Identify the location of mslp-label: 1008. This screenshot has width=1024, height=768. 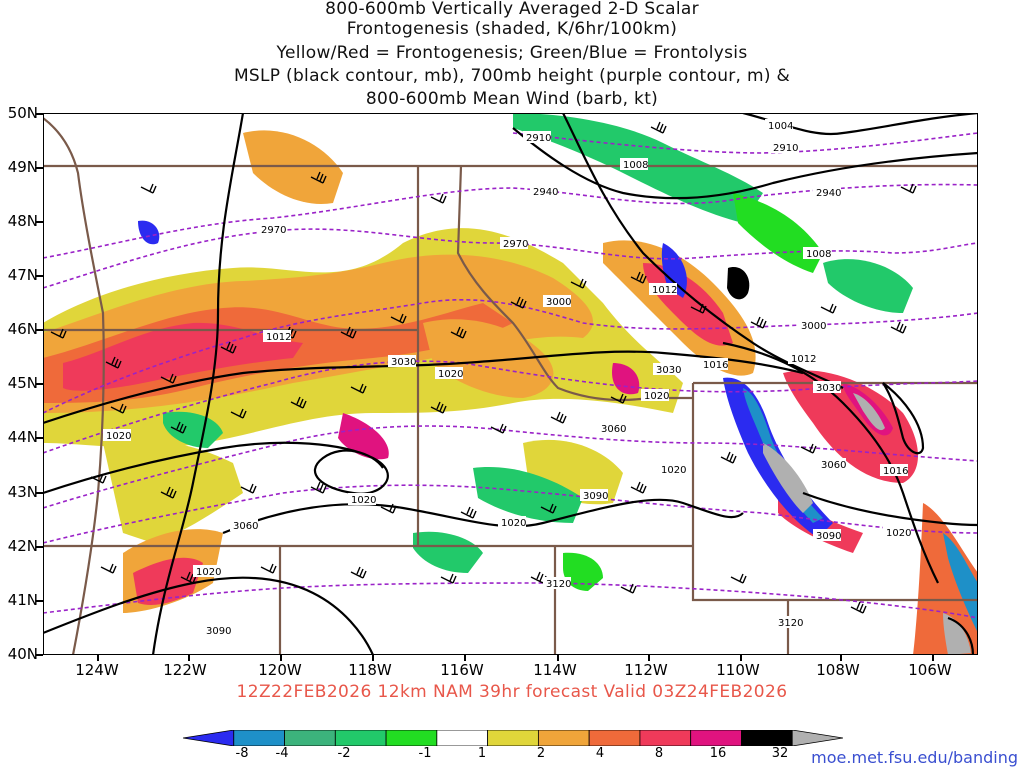
(817, 253).